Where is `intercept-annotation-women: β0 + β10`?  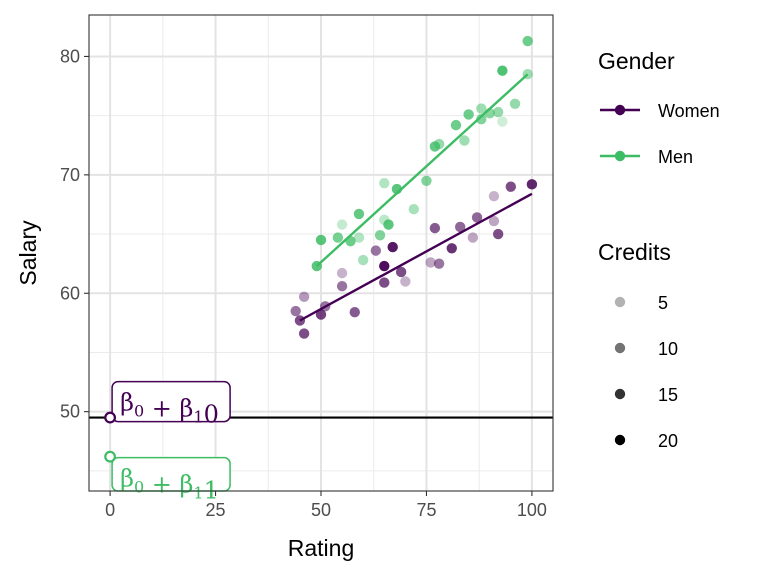
intercept-annotation-women: β0 + β10 is located at coordinates (167, 404).